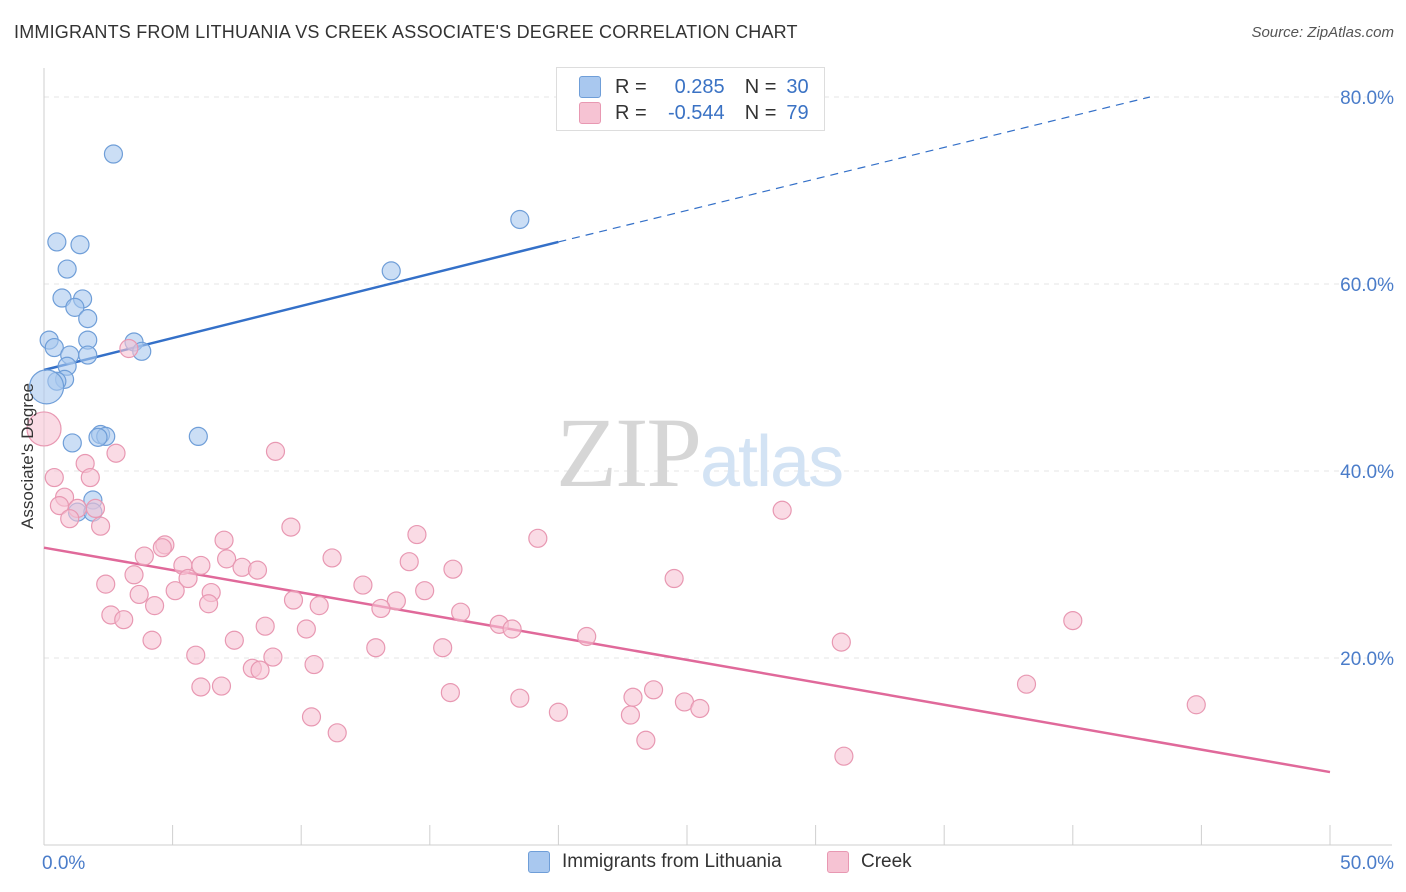  I want to click on y-tick-label: 40.0%, so click(1367, 472).